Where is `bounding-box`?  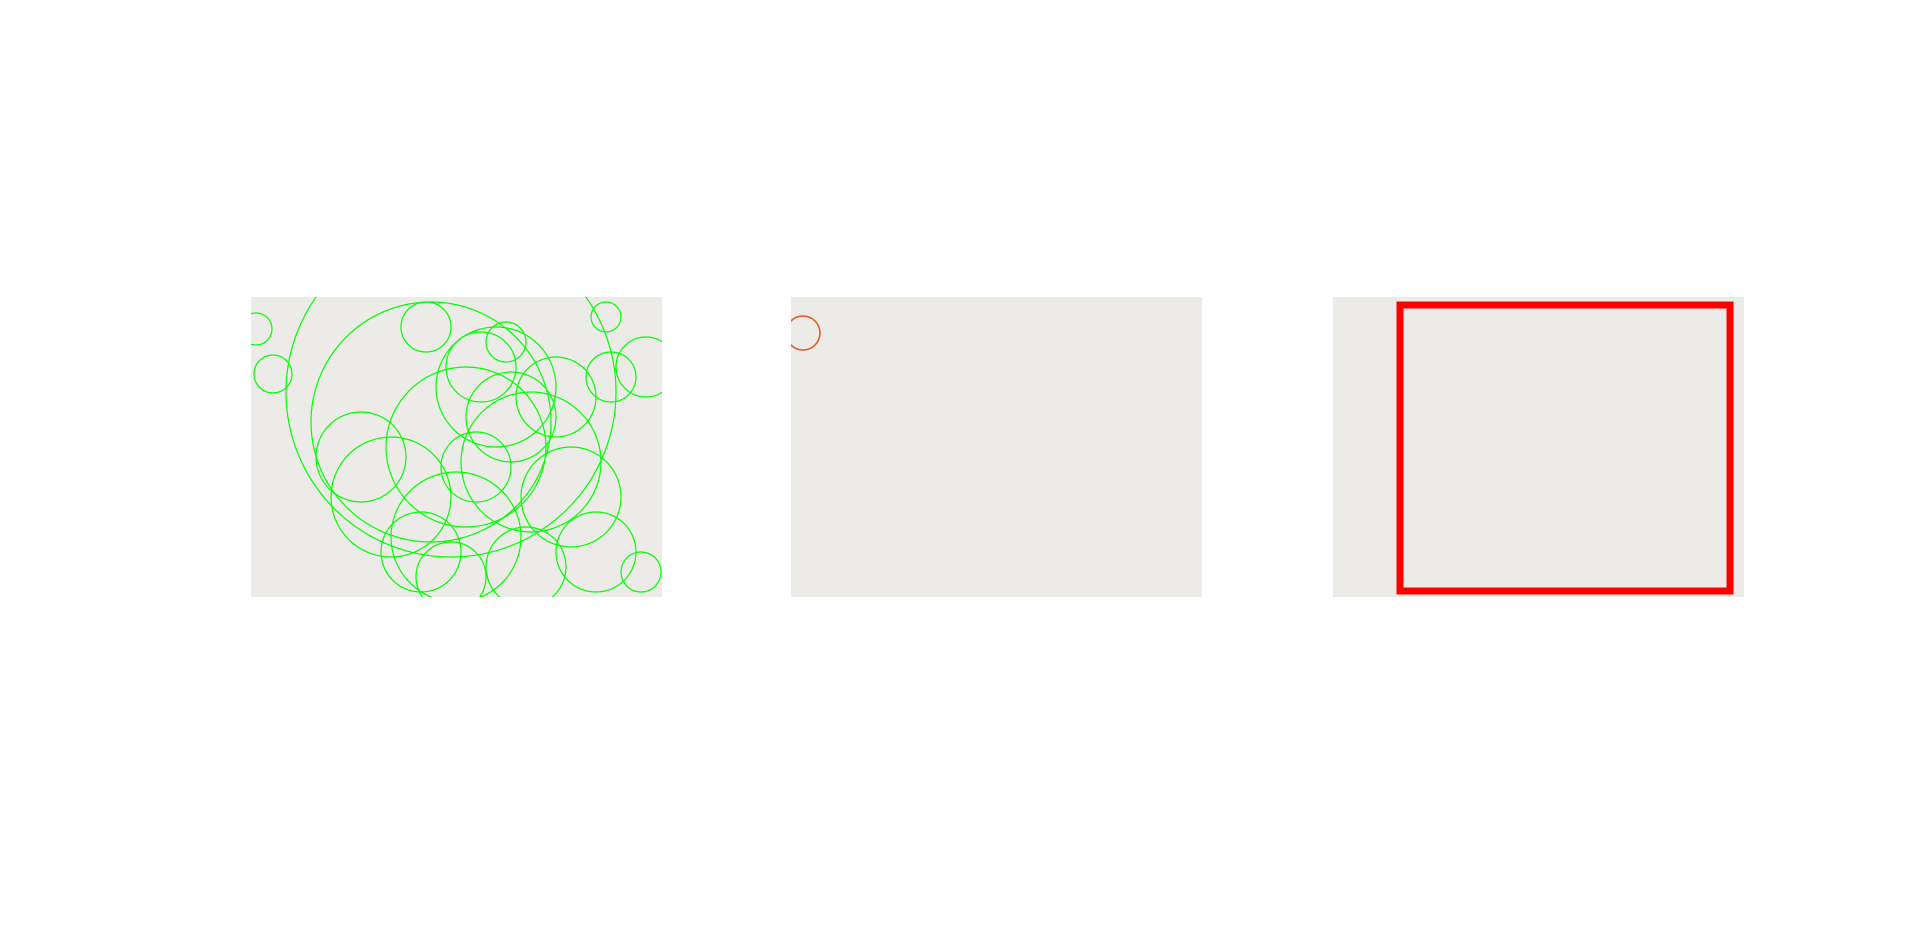 bounding-box is located at coordinates (1565, 448).